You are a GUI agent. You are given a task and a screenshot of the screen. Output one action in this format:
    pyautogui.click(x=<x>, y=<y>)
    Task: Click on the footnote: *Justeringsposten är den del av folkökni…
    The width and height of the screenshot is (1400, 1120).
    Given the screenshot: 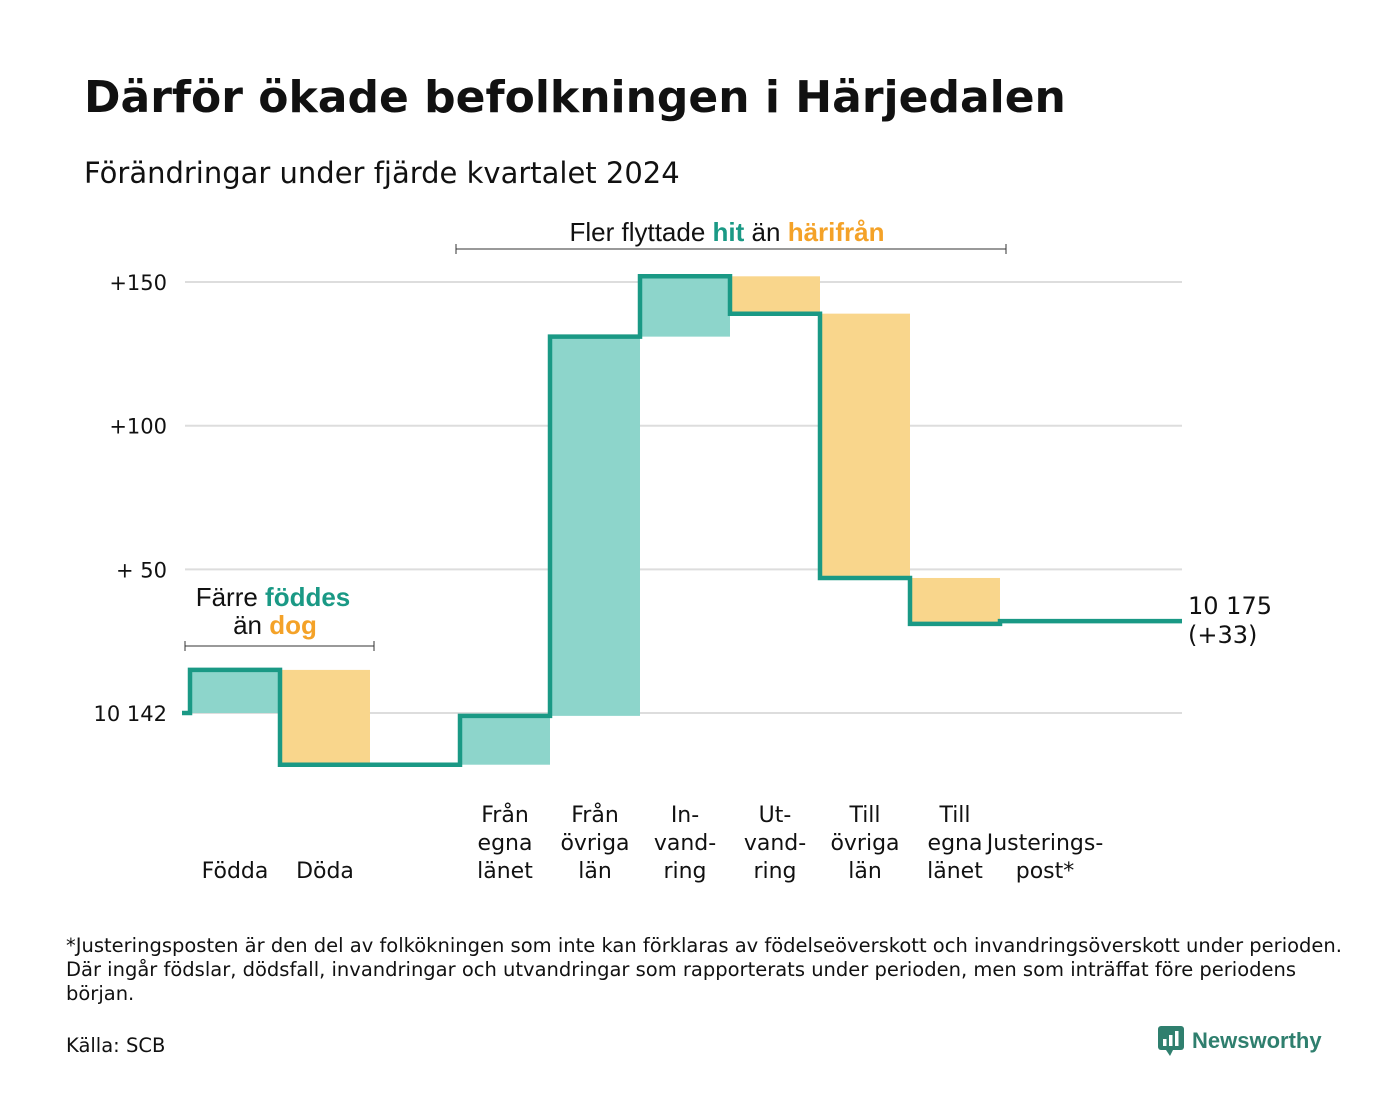 What is the action you would take?
    pyautogui.click(x=704, y=969)
    